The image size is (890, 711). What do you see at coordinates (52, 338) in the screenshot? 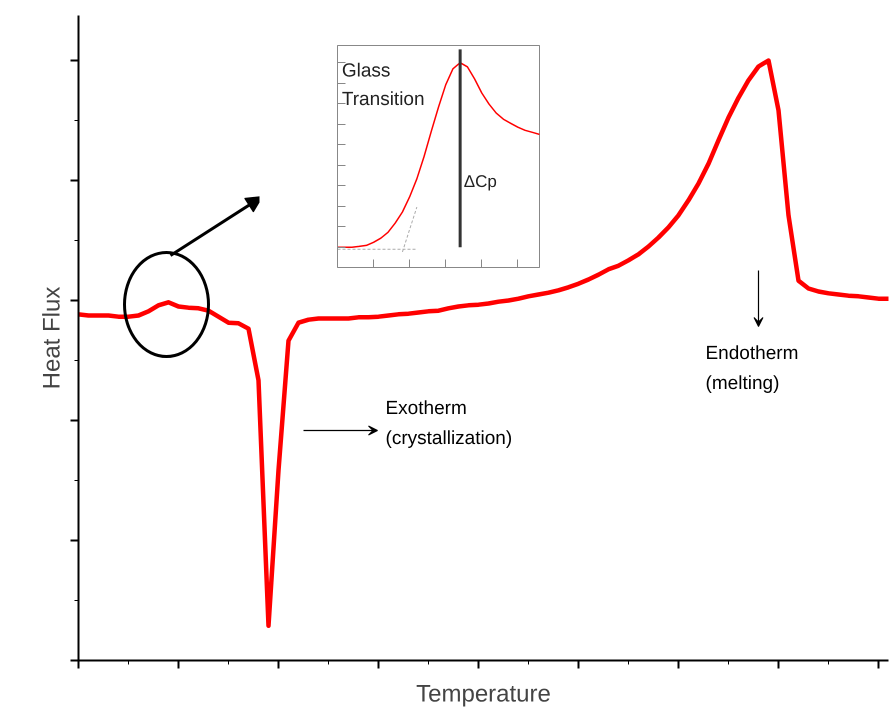
I see `y-axis-title: Heat Flux` at bounding box center [52, 338].